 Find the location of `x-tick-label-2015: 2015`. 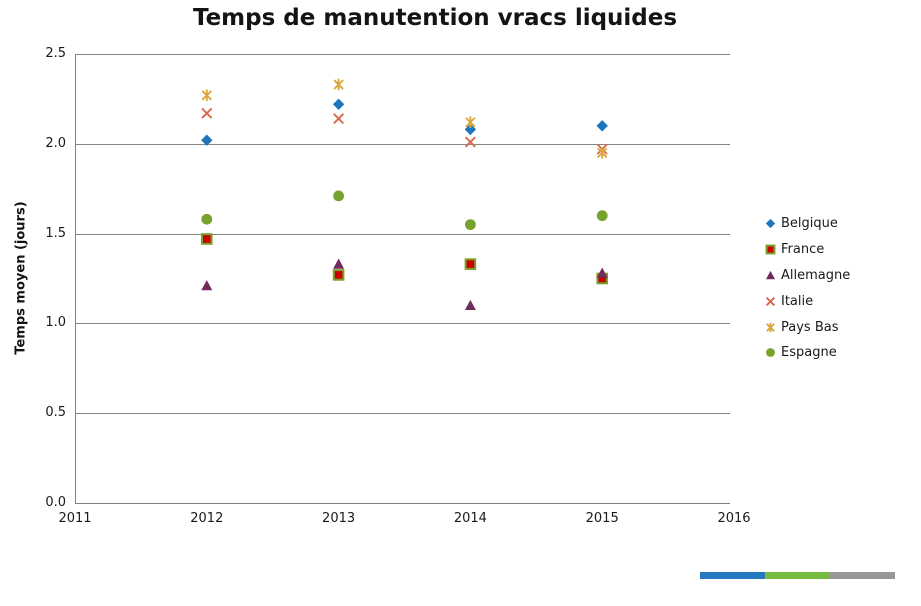

x-tick-label-2015: 2015 is located at coordinates (602, 518).